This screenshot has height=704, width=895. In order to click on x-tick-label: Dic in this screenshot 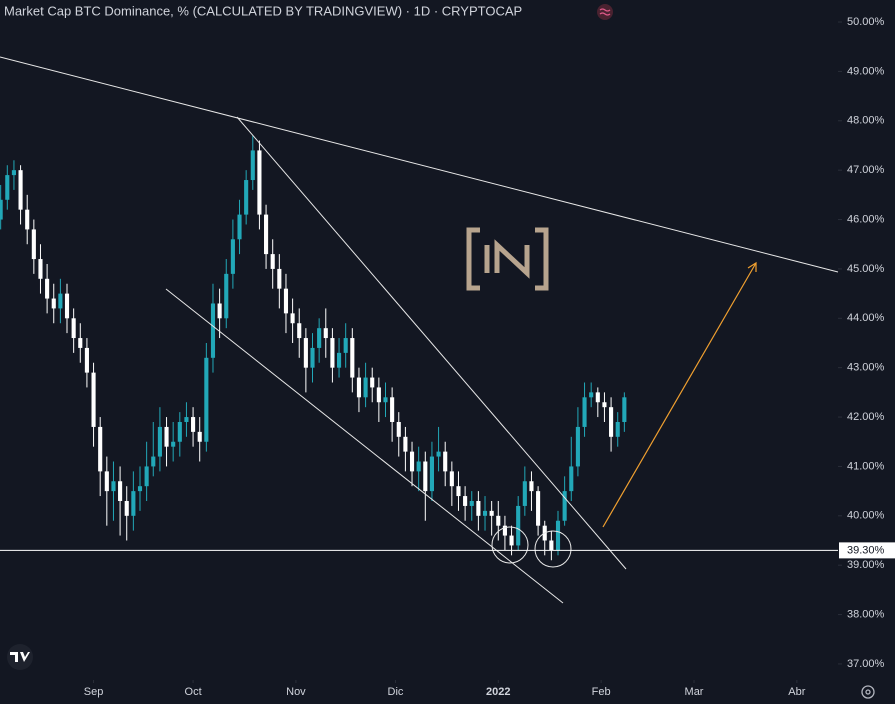, I will do `click(396, 692)`.